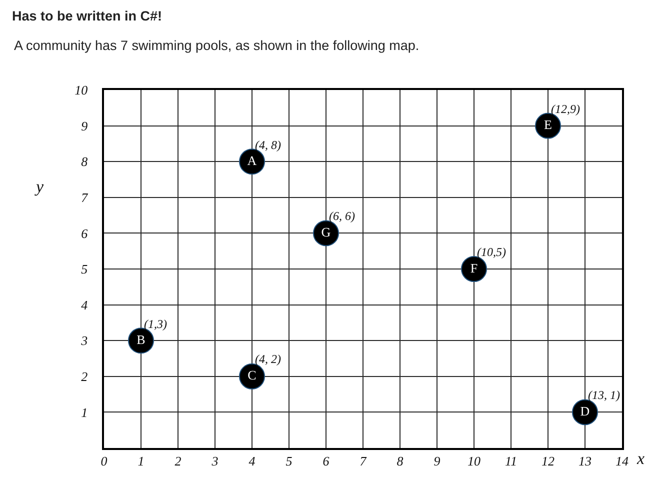 The height and width of the screenshot is (493, 666). What do you see at coordinates (474, 460) in the screenshot?
I see `x-tick-label: 10` at bounding box center [474, 460].